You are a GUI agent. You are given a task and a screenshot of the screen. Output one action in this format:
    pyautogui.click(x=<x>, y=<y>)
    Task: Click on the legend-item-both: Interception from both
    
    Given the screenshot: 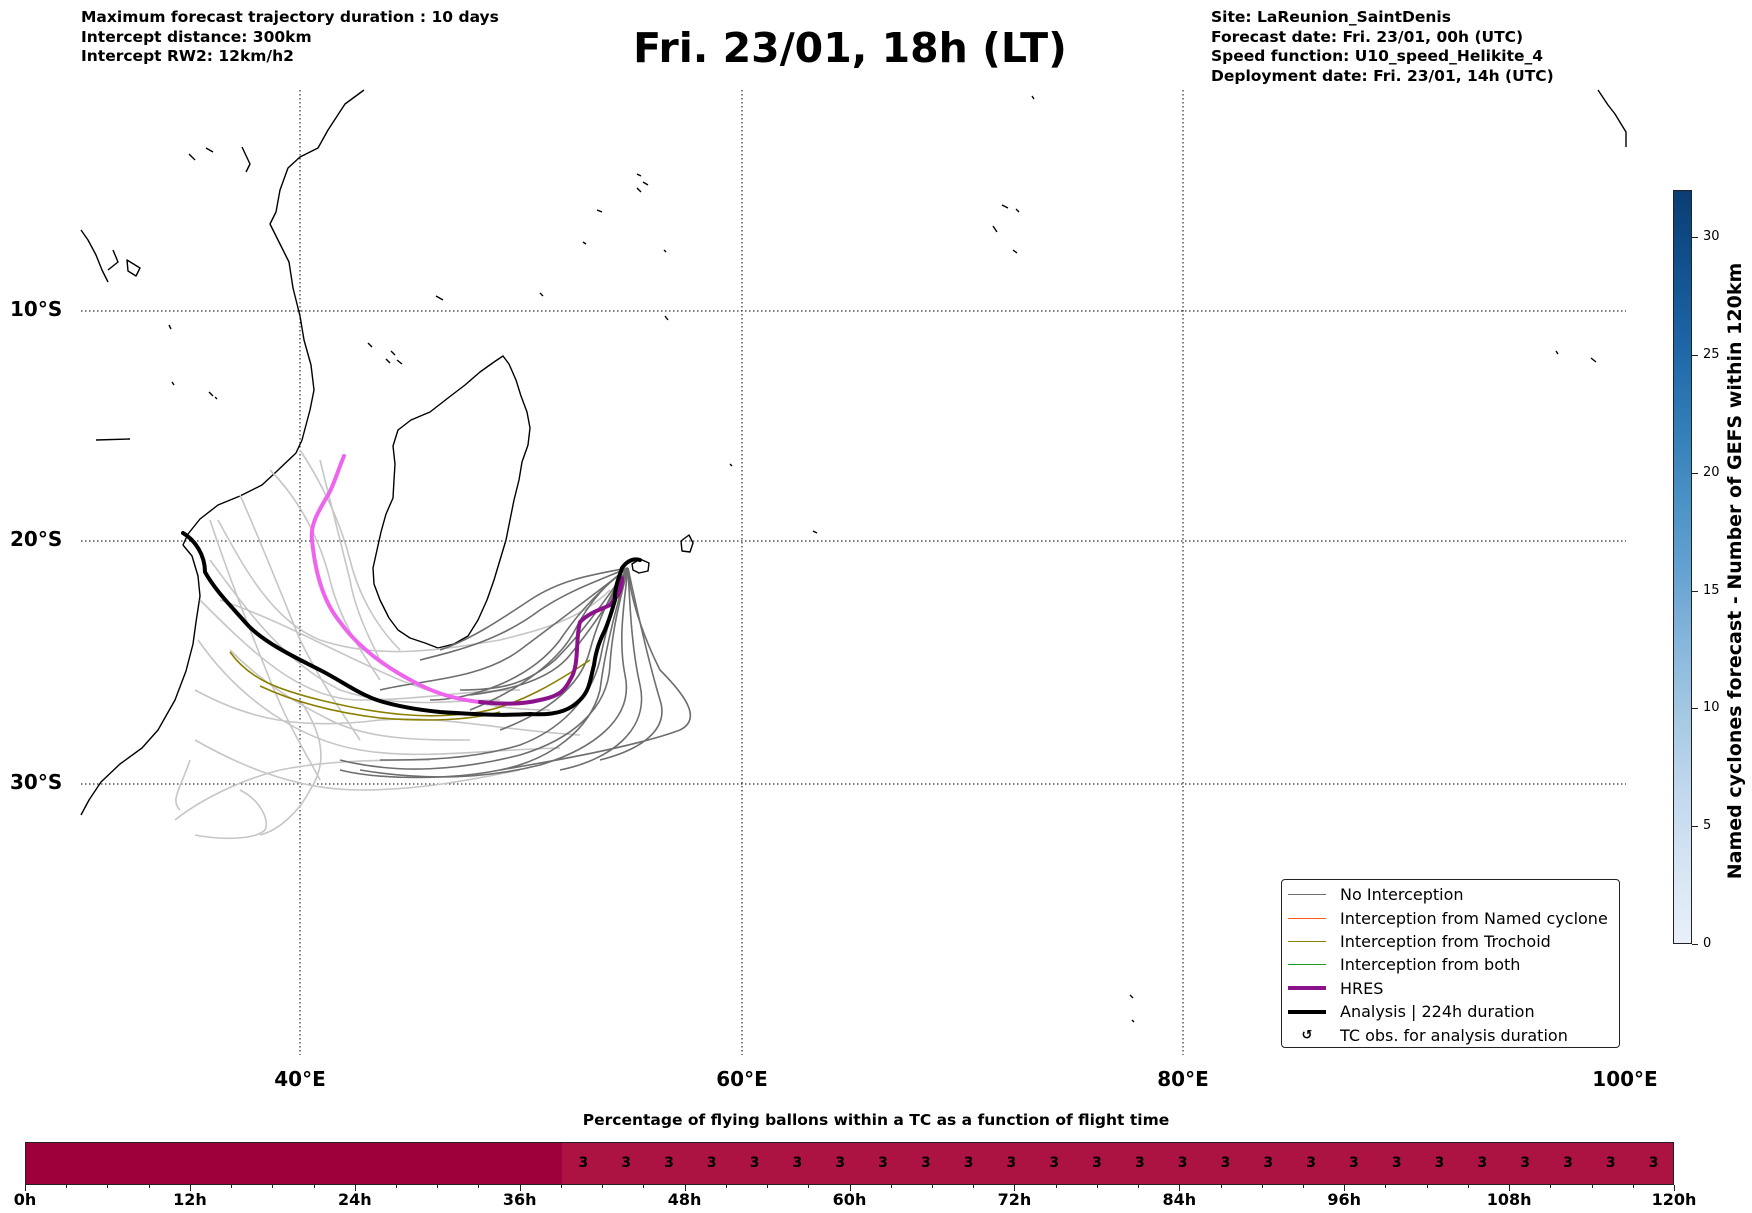 What is the action you would take?
    pyautogui.click(x=1450, y=964)
    